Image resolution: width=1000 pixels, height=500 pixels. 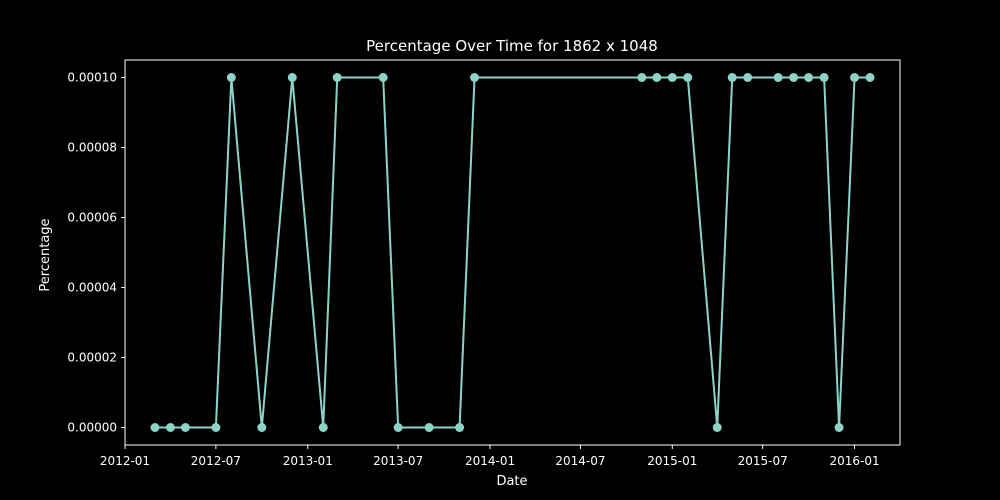 What do you see at coordinates (672, 461) in the screenshot?
I see `x-tick-label: 2015-01` at bounding box center [672, 461].